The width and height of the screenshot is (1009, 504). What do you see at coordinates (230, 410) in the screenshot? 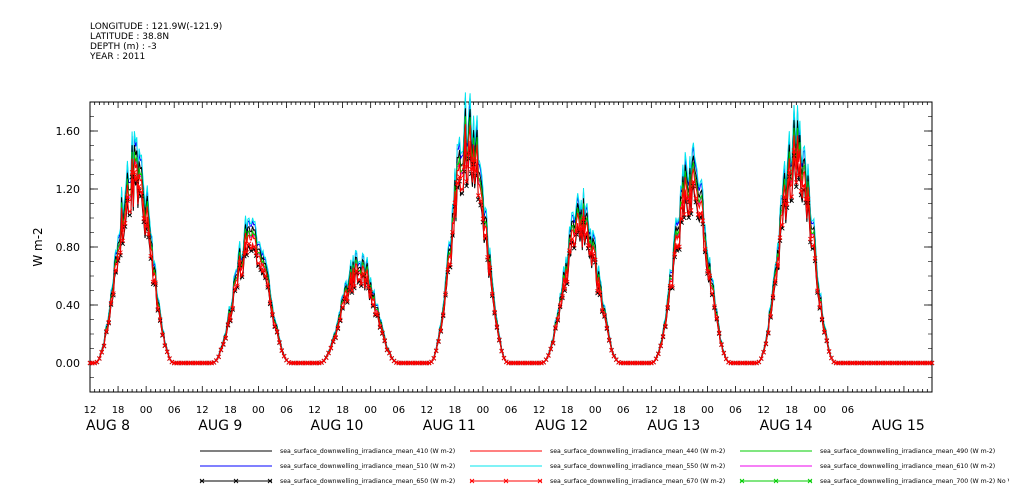
I see `x-tick-label: 18` at bounding box center [230, 410].